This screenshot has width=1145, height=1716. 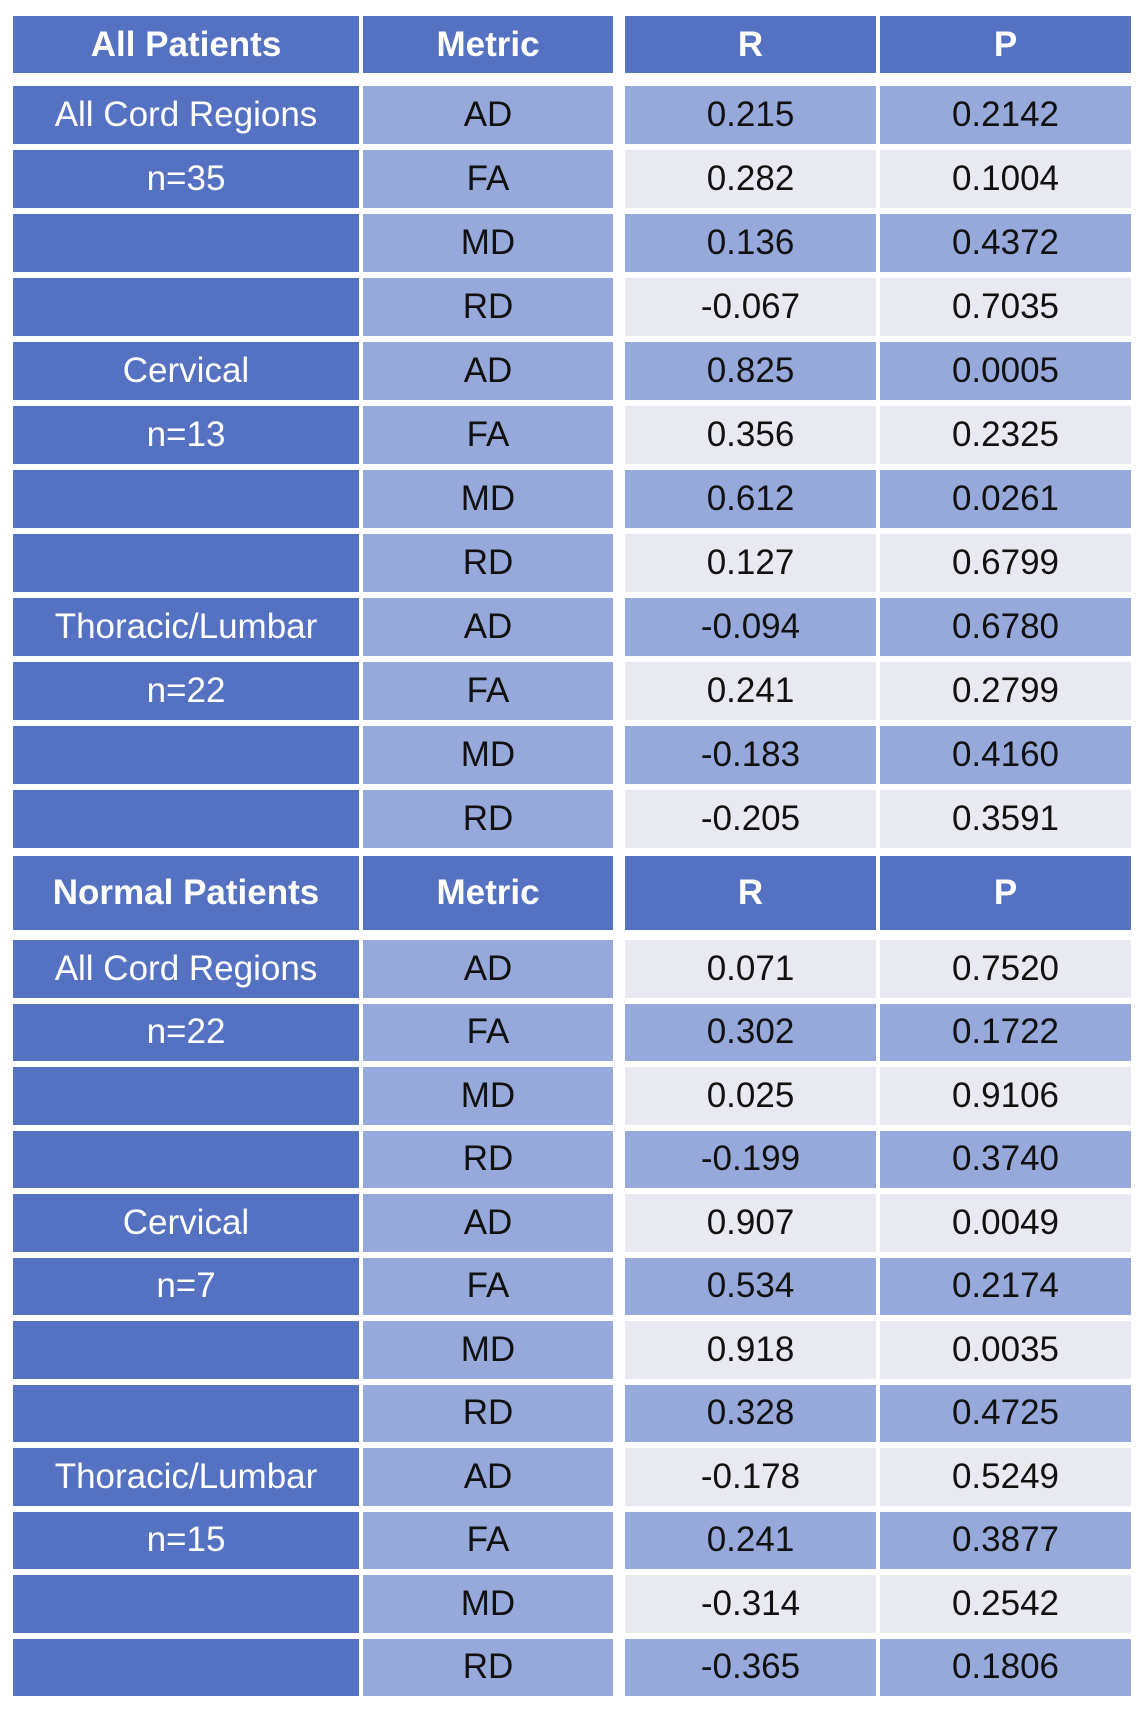 I want to click on r-value: 0.356, so click(x=750, y=435).